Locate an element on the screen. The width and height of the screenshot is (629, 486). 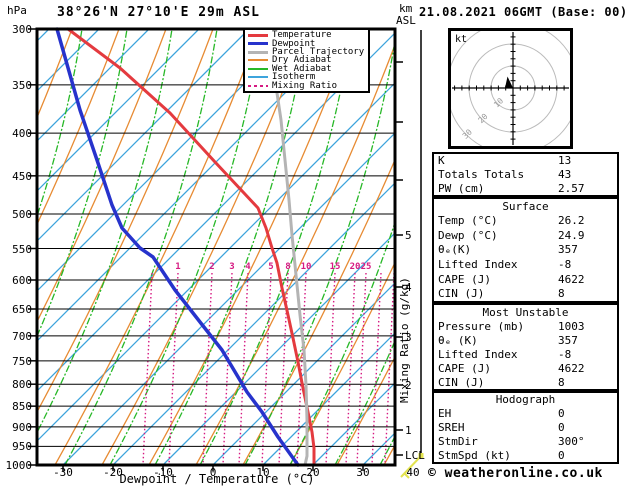
panel-row: K 13 is located at coordinates (527, 160).